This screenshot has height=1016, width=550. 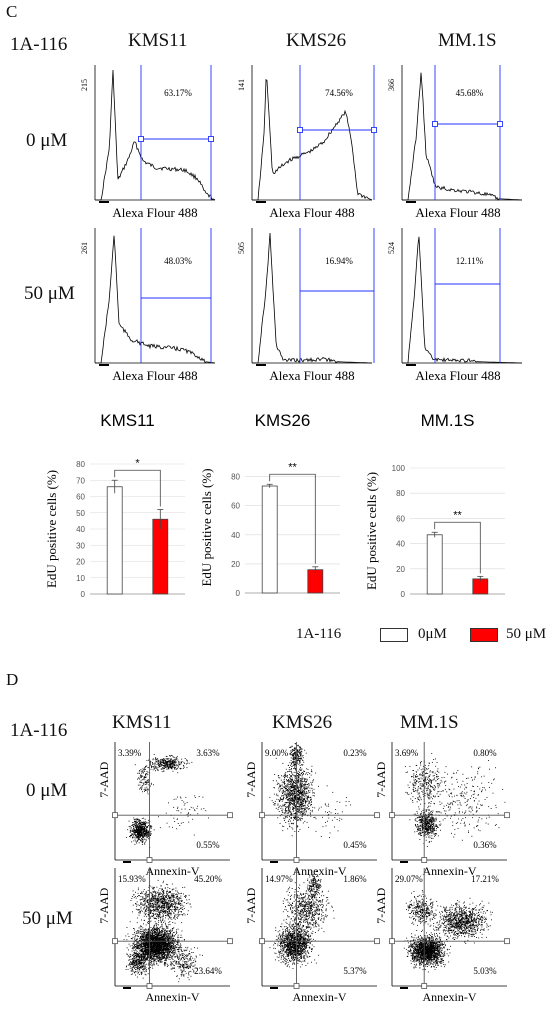 What do you see at coordinates (484, 635) in the screenshot?
I see `legend-swatch-50um` at bounding box center [484, 635].